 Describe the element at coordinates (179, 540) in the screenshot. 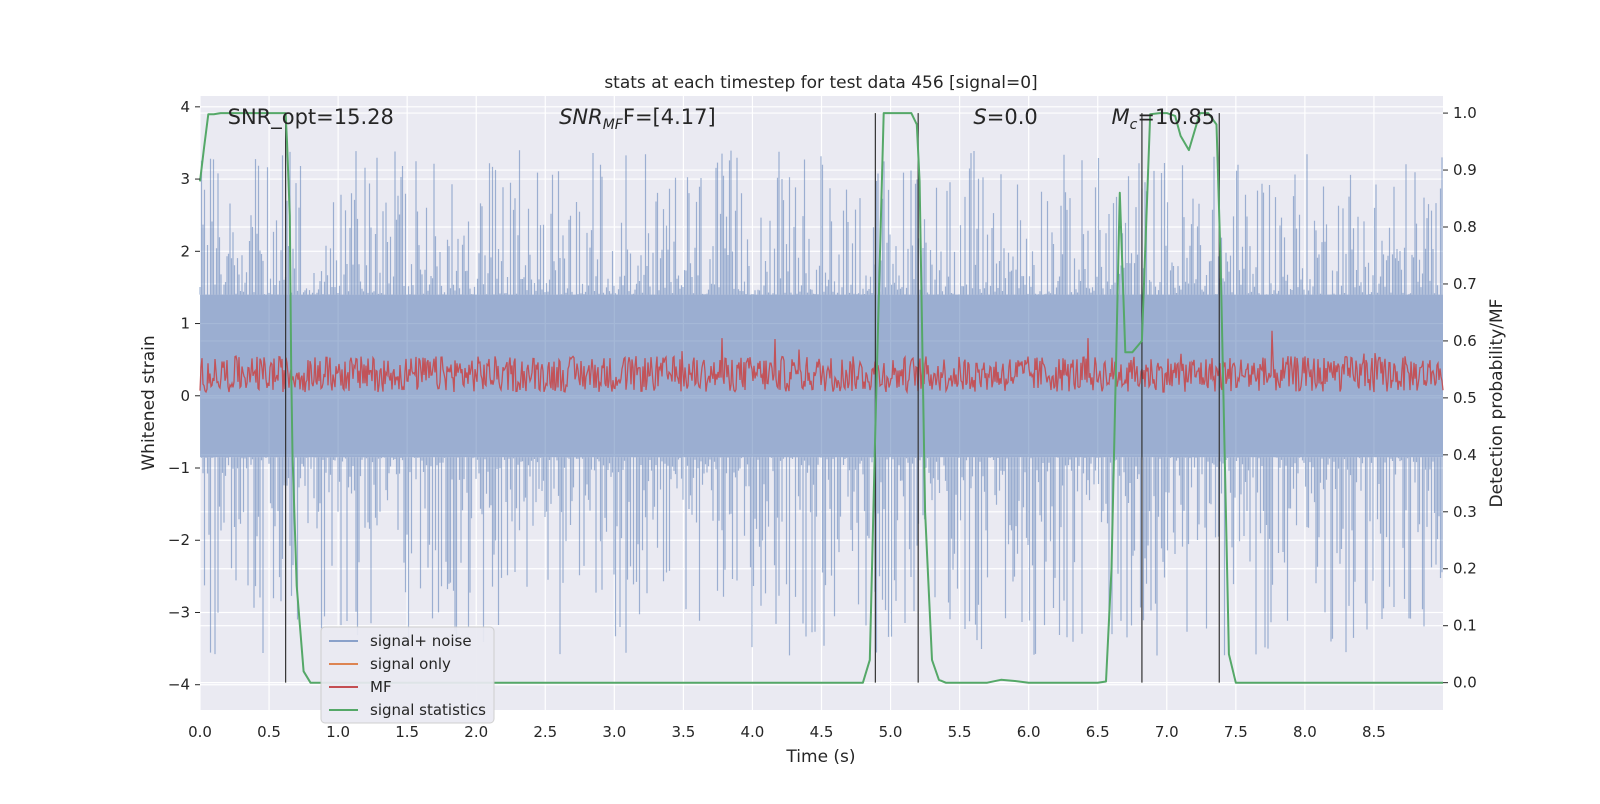

I see `y-tick-label-left: −2` at that location.